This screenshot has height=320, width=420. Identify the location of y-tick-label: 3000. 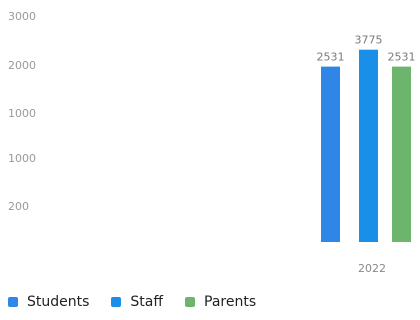
(22, 16).